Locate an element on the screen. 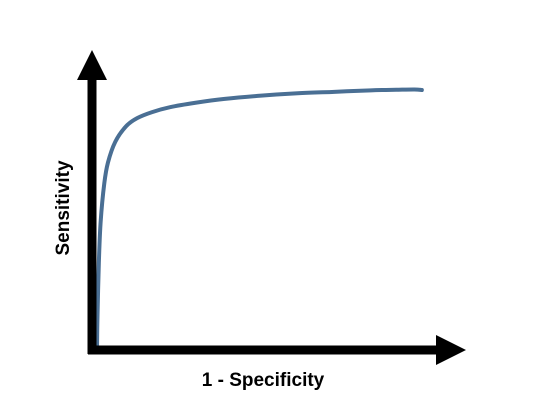 This screenshot has width=544, height=407. x-axis-label: 1 - Specificity is located at coordinates (263, 380).